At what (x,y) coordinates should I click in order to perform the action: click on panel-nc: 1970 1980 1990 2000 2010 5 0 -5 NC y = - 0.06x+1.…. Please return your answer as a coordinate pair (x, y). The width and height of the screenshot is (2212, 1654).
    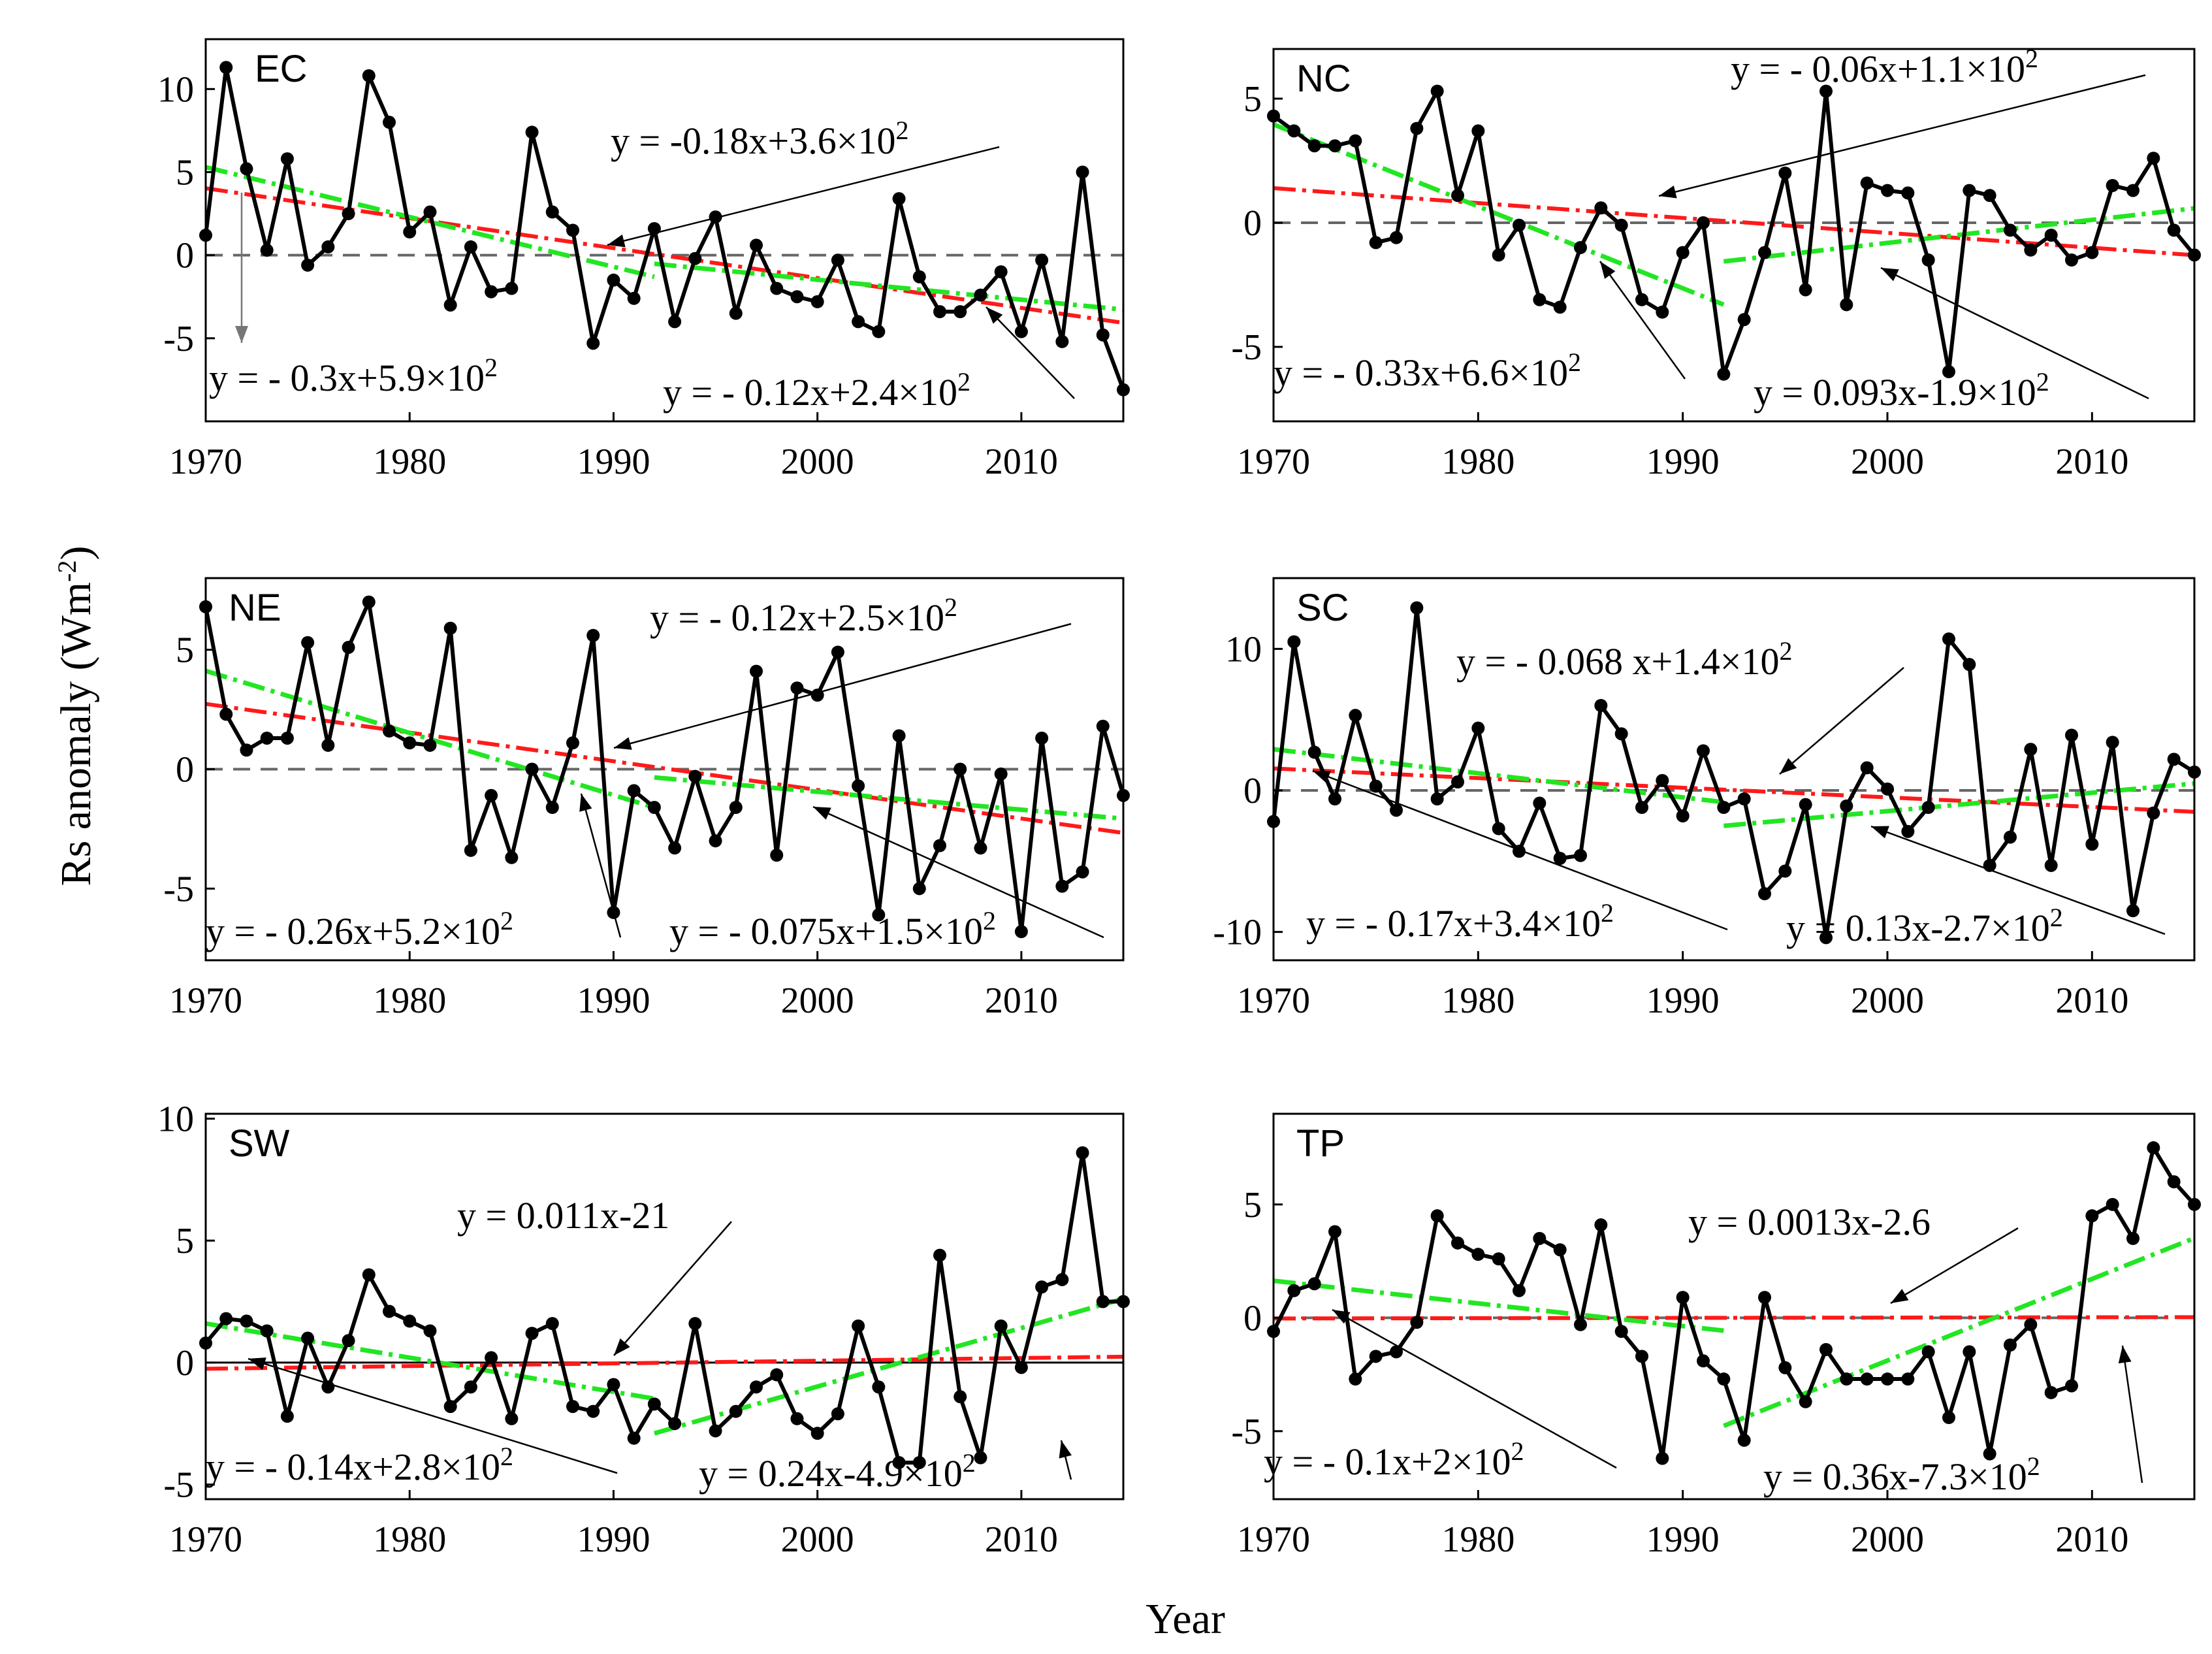
    Looking at the image, I should click on (1716, 263).